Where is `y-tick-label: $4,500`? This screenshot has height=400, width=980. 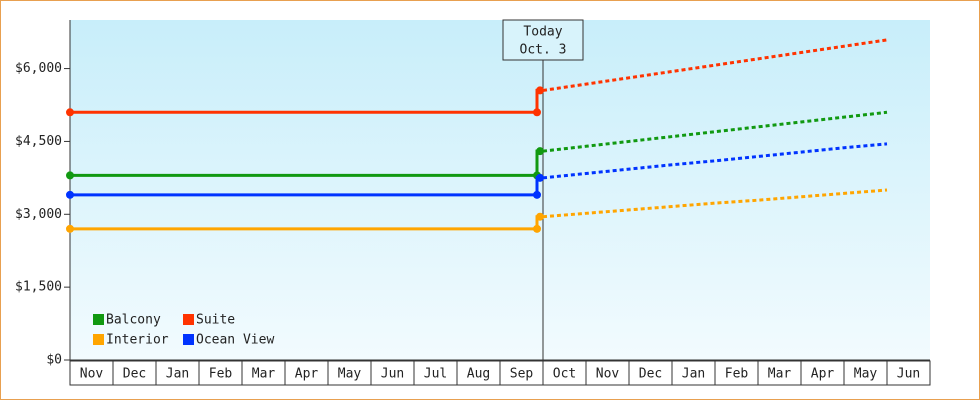 y-tick-label: $4,500 is located at coordinates (38, 141).